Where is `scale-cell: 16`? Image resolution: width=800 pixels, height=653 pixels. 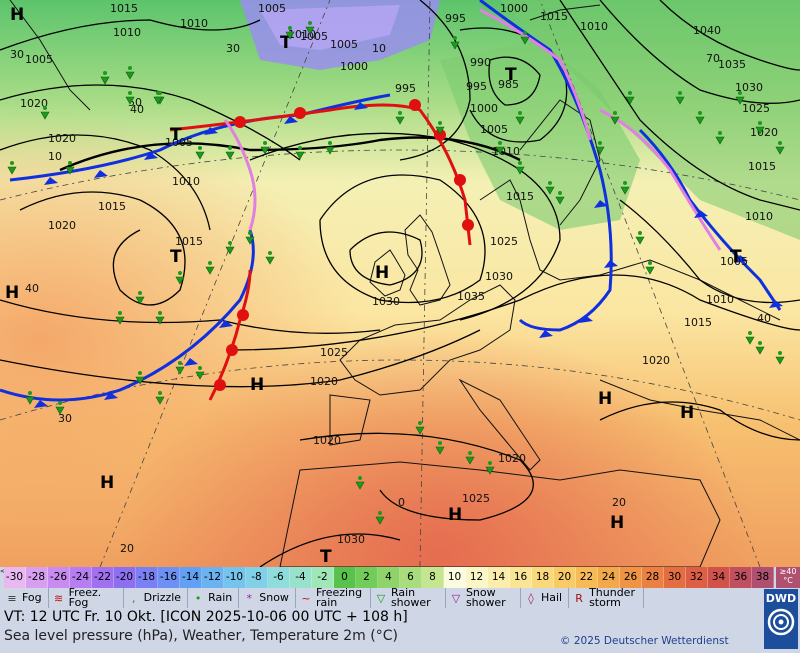
scale-cell: 16 is located at coordinates (521, 577).